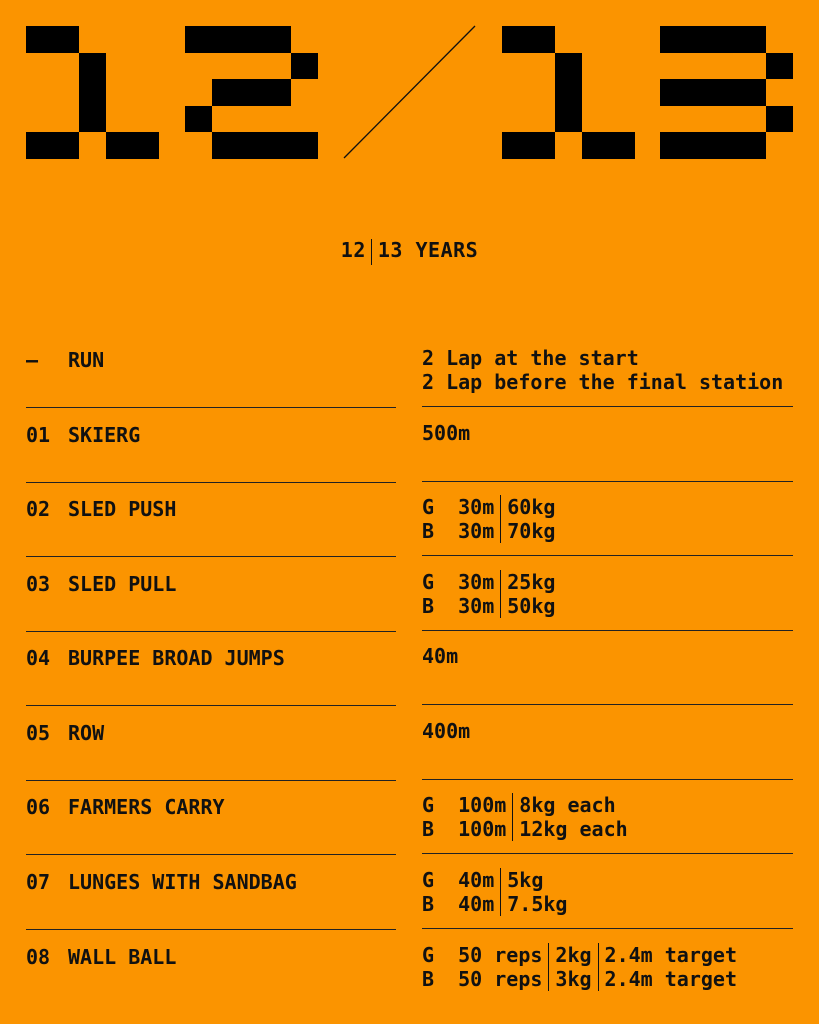 The width and height of the screenshot is (819, 1024). What do you see at coordinates (38, 658) in the screenshot?
I see `event-number: 04` at bounding box center [38, 658].